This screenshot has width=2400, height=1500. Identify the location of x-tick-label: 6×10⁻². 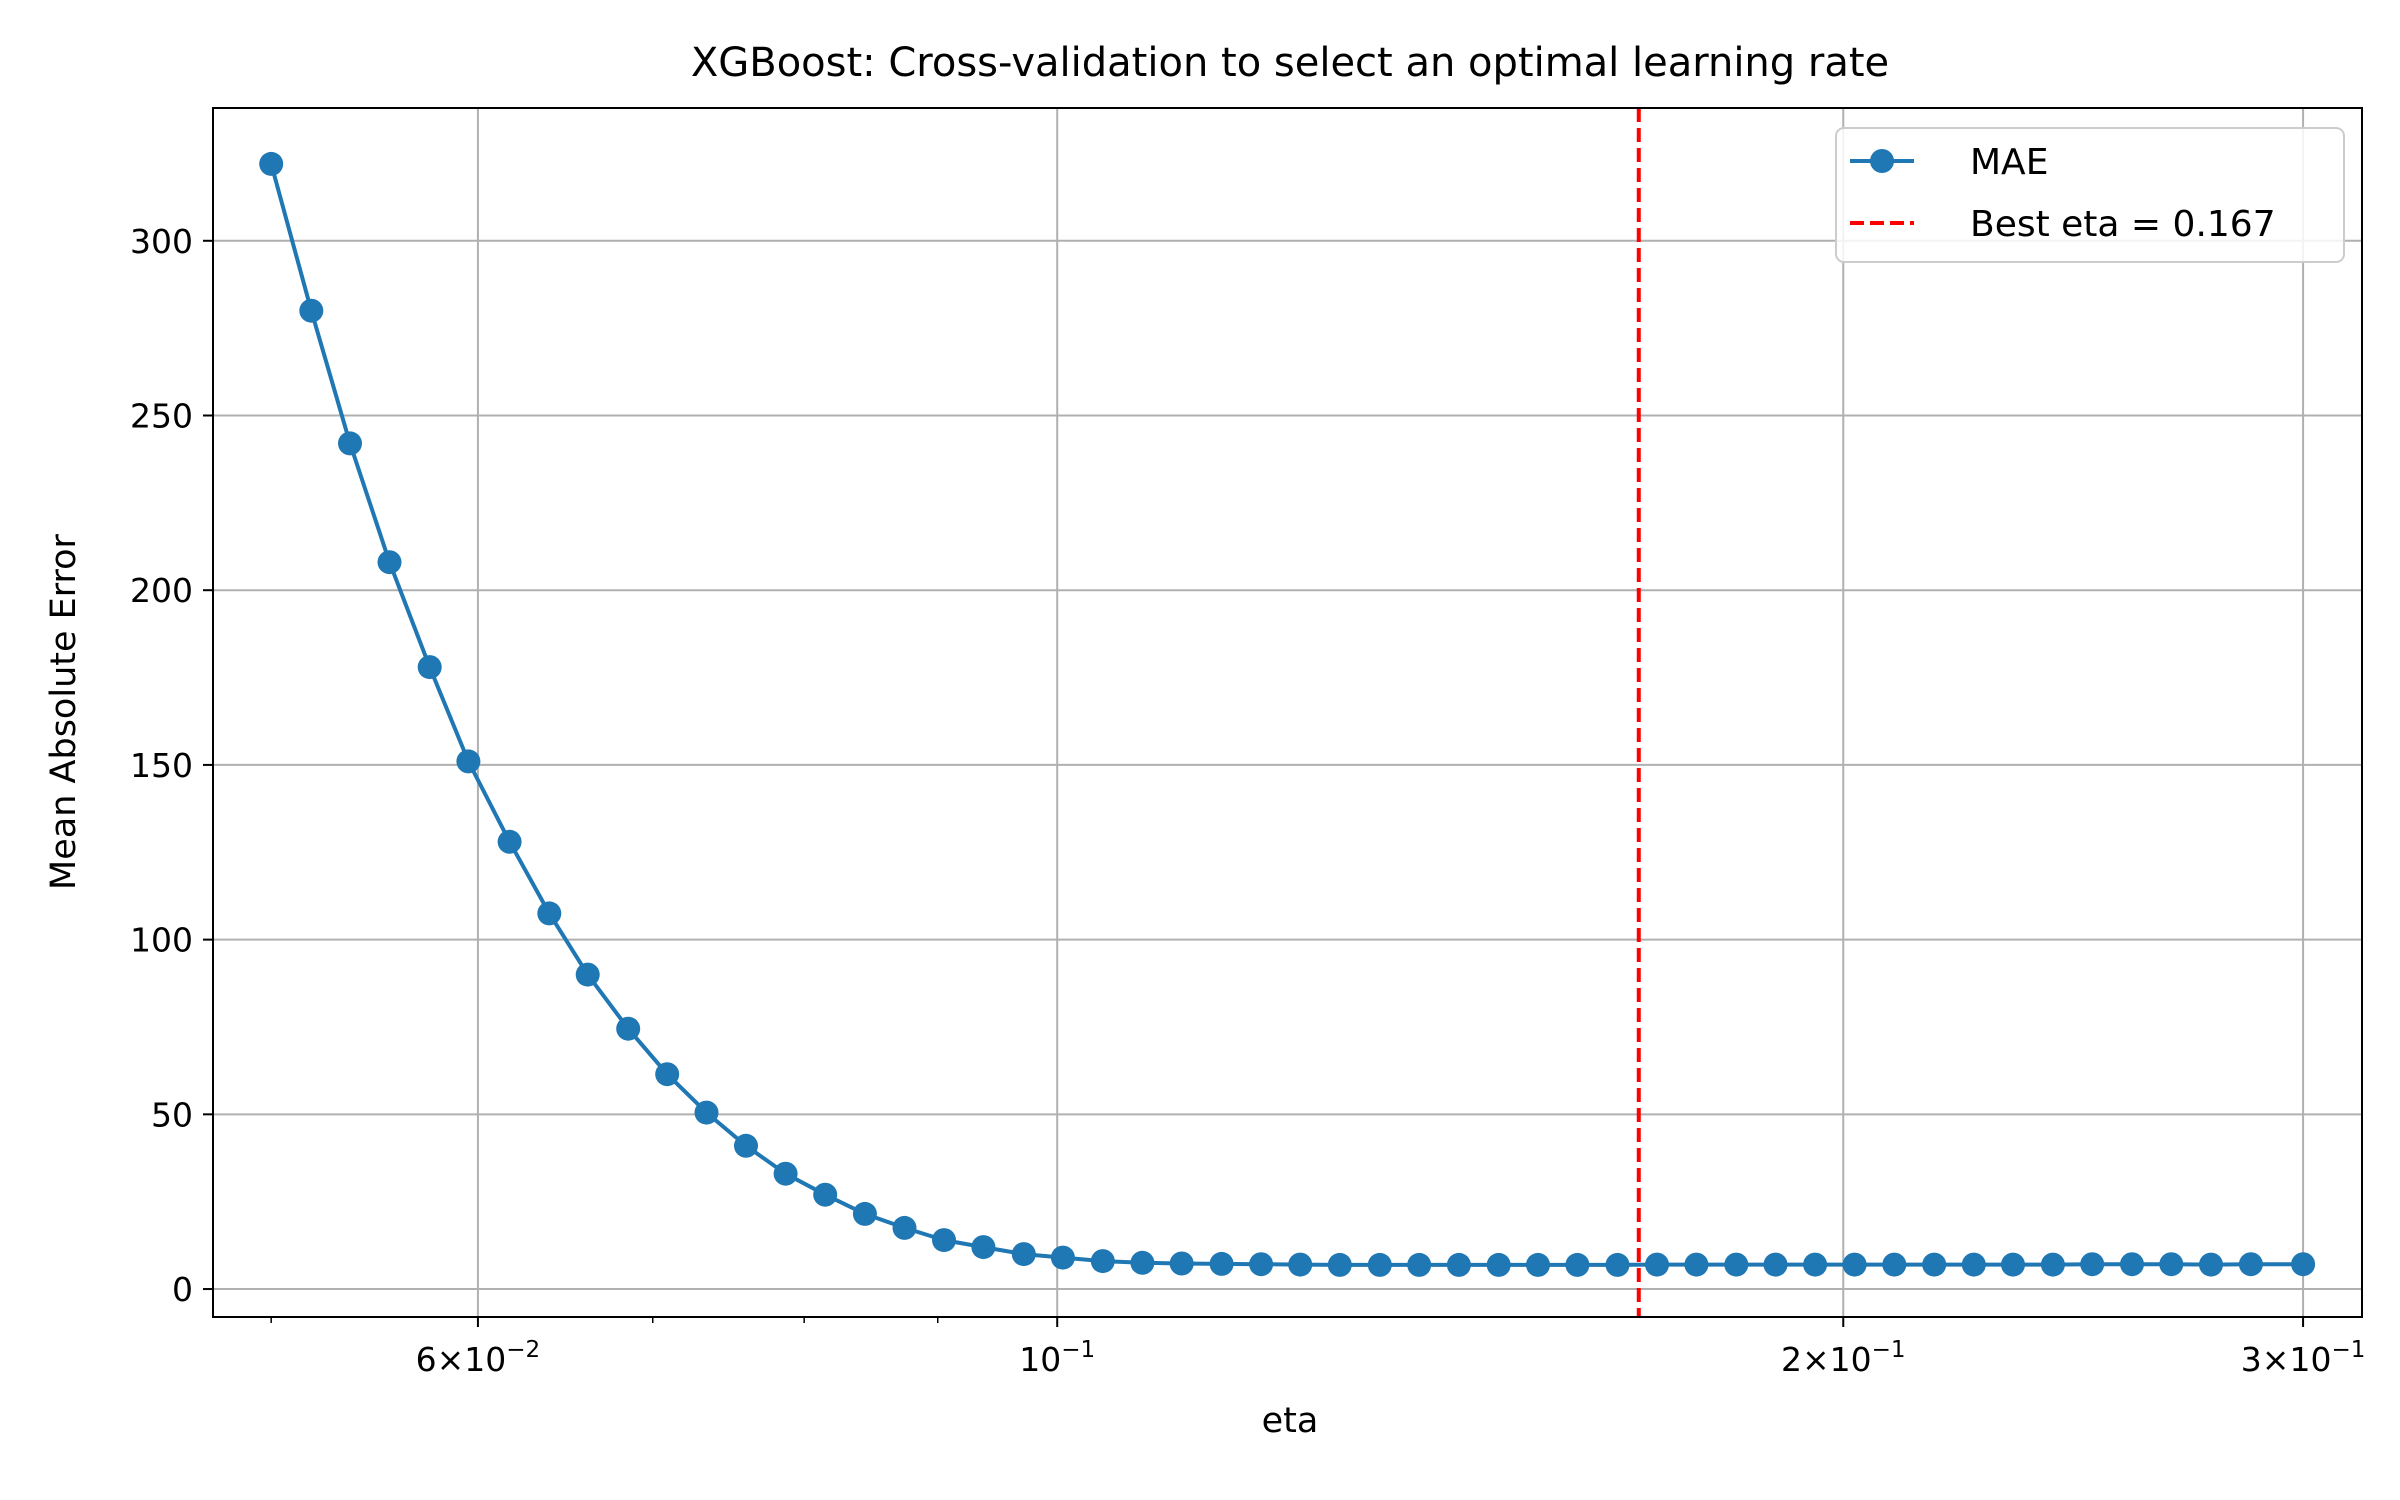
(478, 1358).